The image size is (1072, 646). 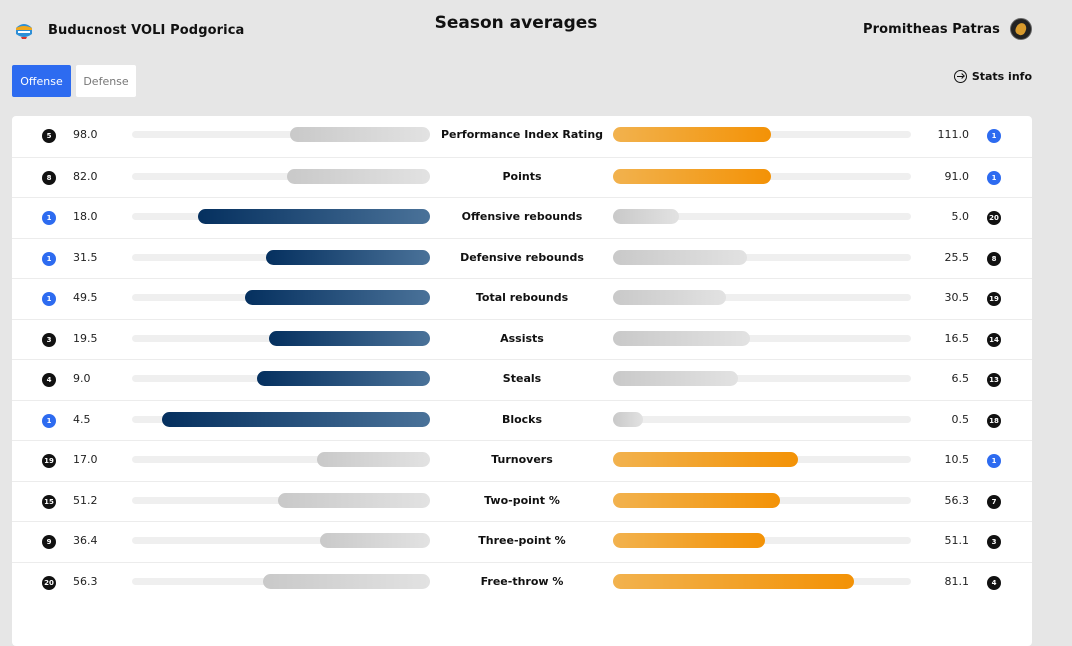 I want to click on stat-row: 8 82.0 Points 91.0 1, so click(x=522, y=177).